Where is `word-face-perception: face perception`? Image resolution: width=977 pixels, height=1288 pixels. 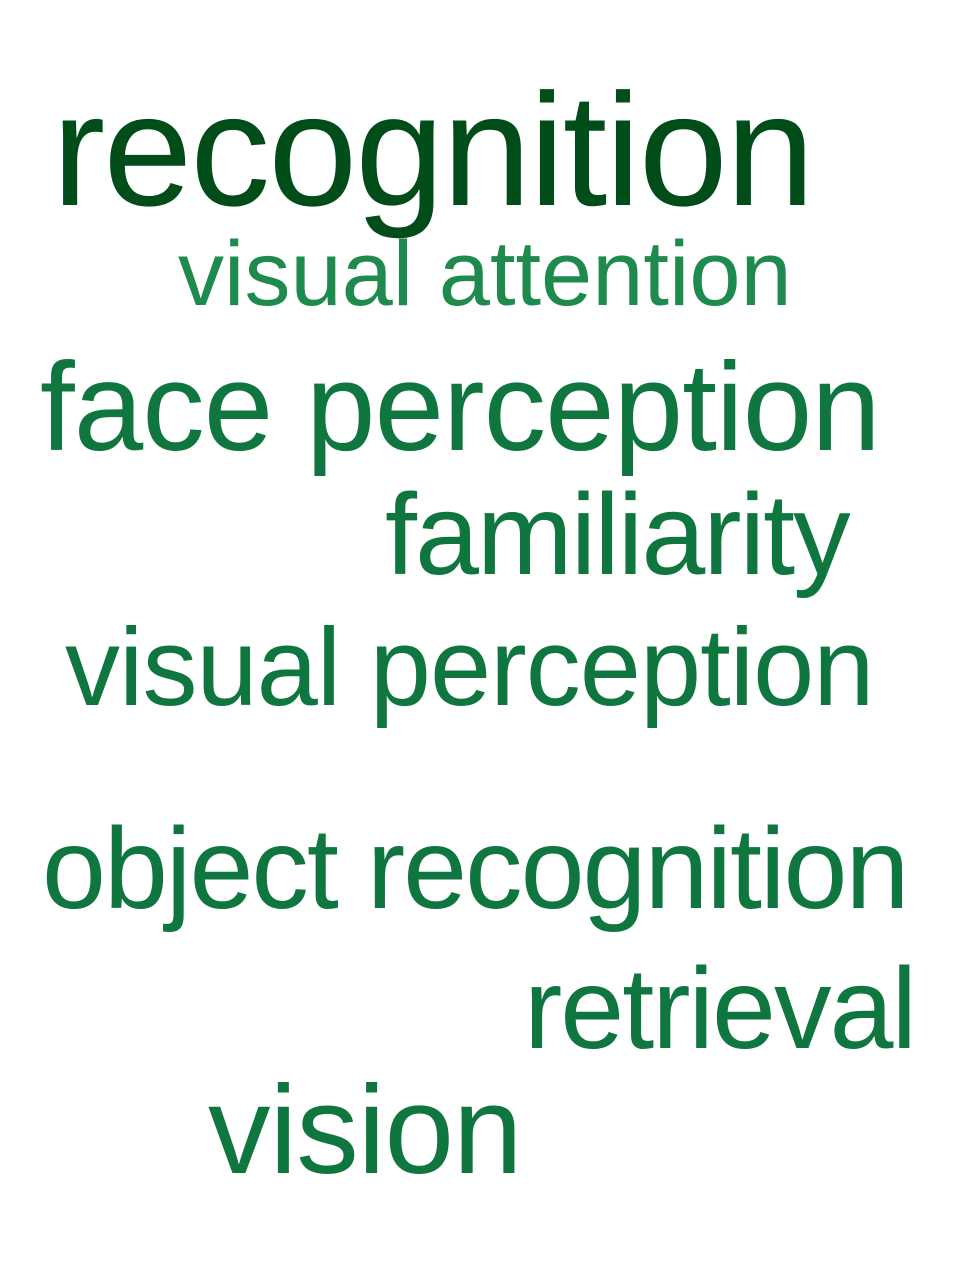
word-face-perception: face perception is located at coordinates (460, 407).